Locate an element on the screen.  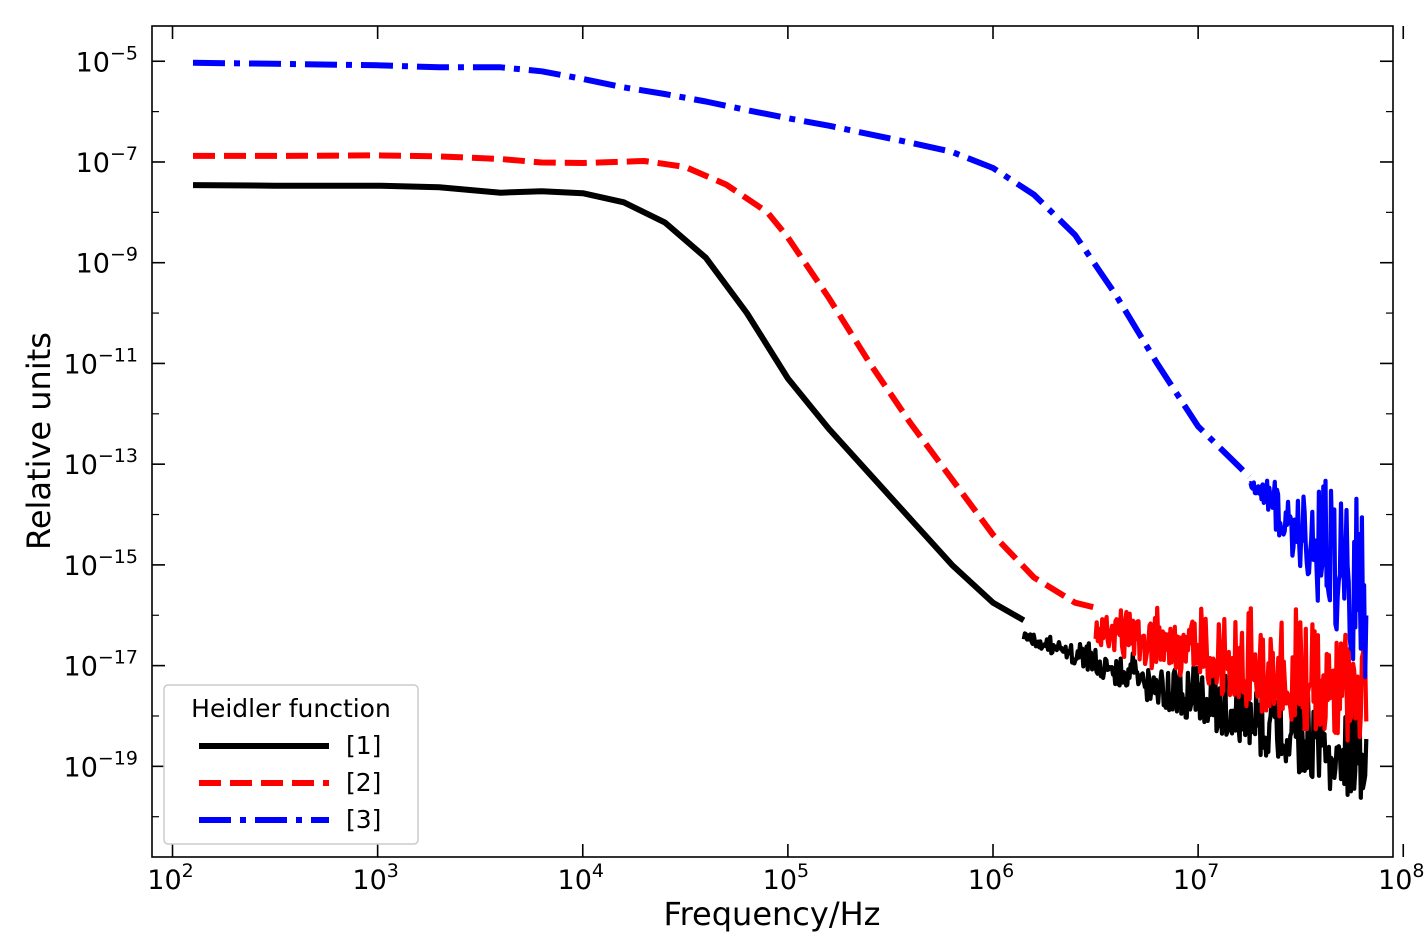
legend-label-1: [1] is located at coordinates (363, 745).